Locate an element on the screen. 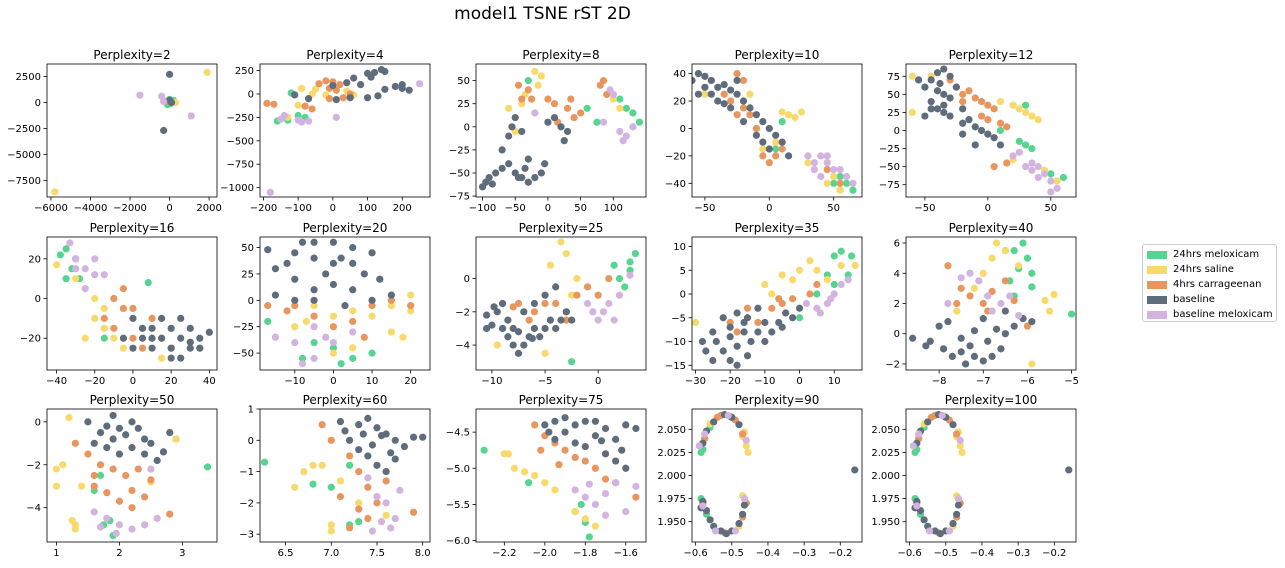  y-tick-label: 2.050 is located at coordinates (885, 430).